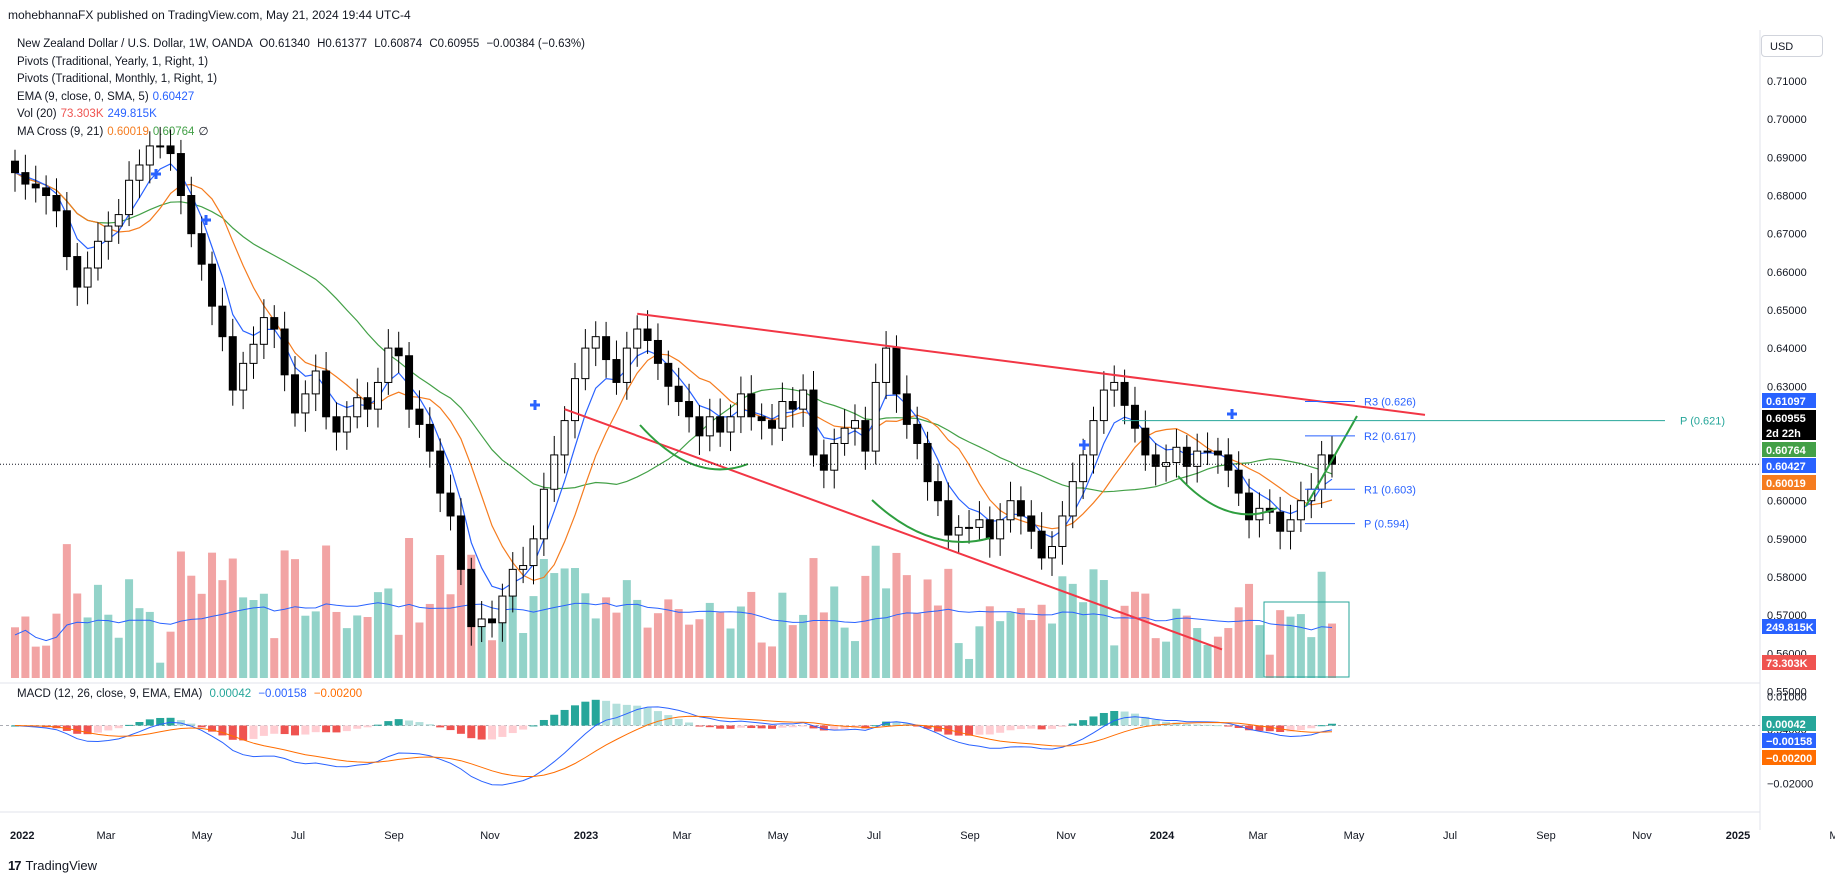 This screenshot has width=1835, height=883. I want to click on time-tick-label: 2025, so click(1738, 836).